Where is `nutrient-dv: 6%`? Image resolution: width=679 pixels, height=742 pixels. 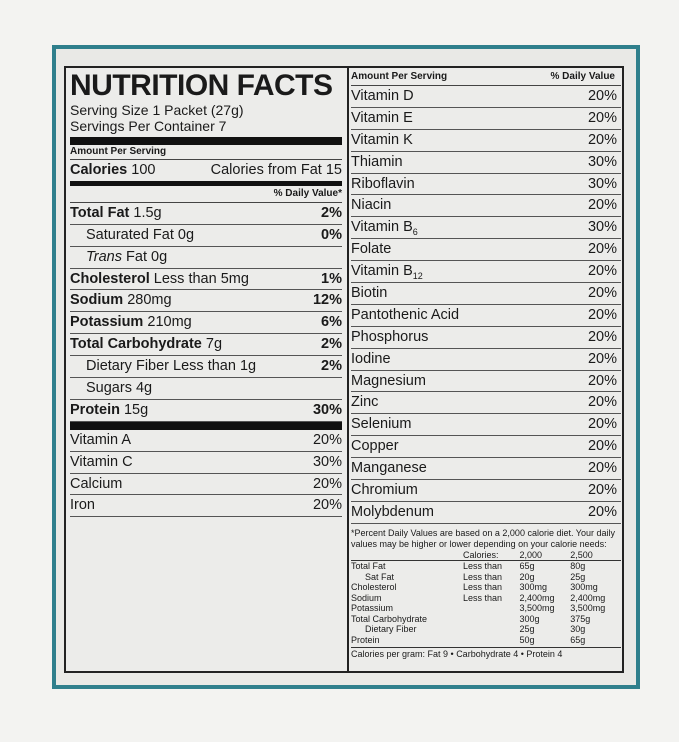
nutrient-dv: 6% is located at coordinates (331, 322).